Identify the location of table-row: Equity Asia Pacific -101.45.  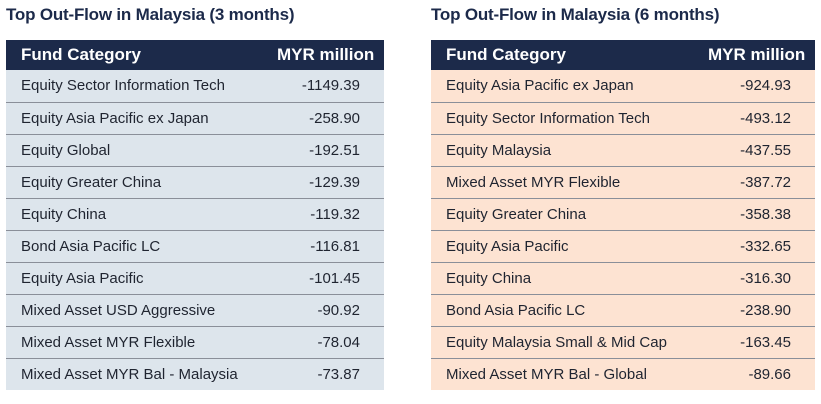
(195, 278).